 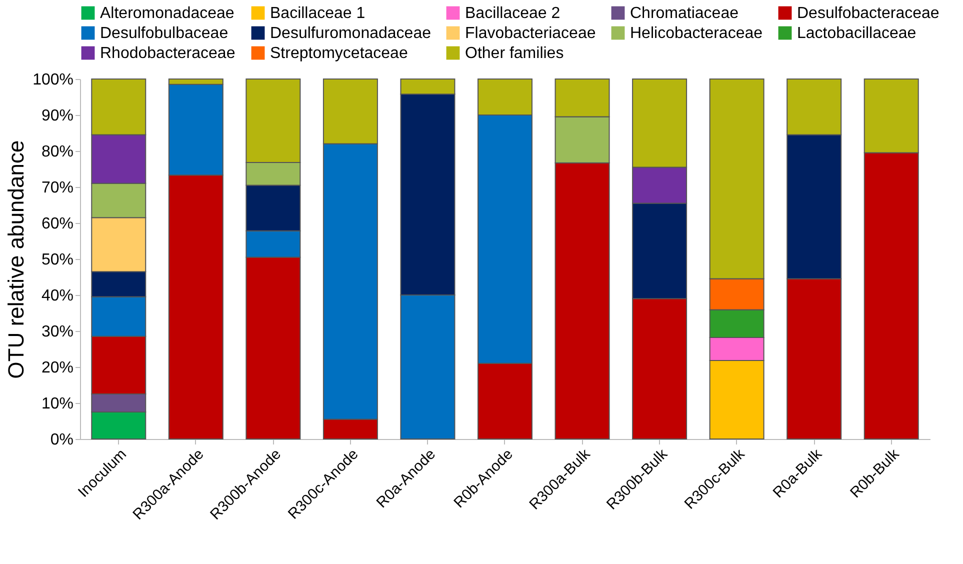 I want to click on legend-label: Bacillaceae 2, so click(x=512, y=13).